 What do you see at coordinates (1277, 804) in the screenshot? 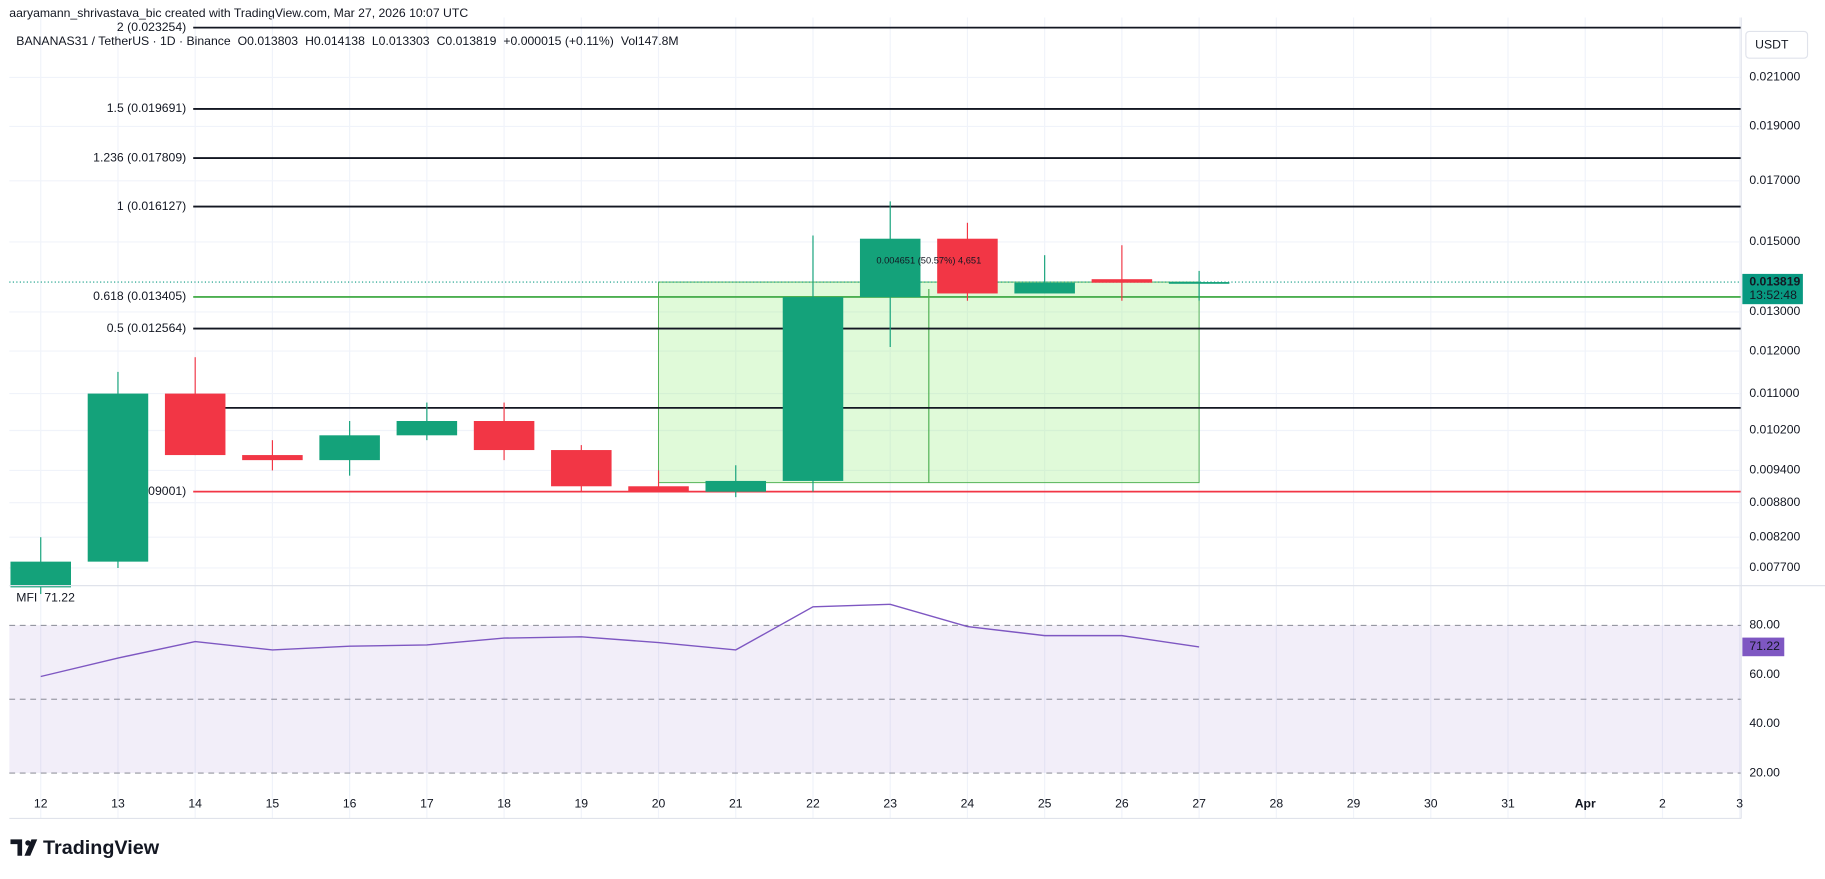
I see `x-tick-label: 28` at bounding box center [1277, 804].